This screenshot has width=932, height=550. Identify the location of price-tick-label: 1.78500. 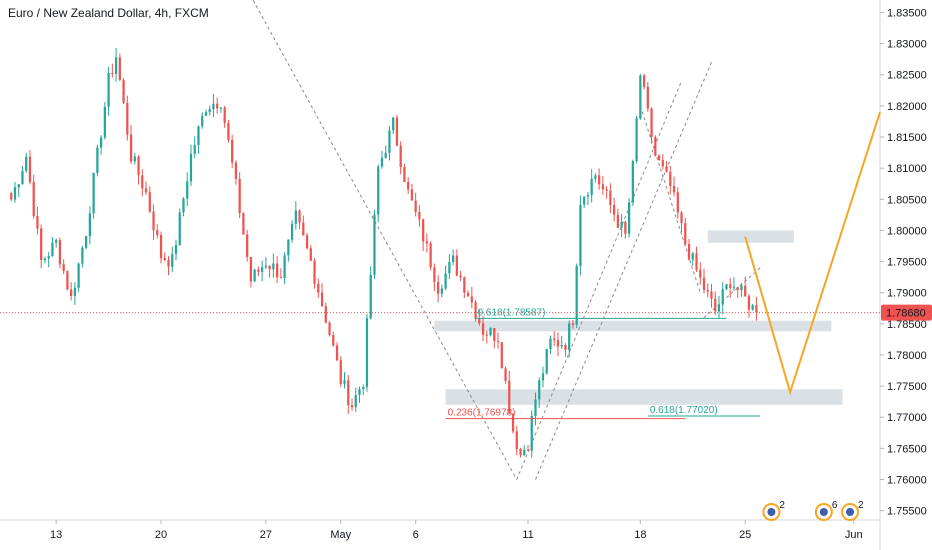
(907, 325).